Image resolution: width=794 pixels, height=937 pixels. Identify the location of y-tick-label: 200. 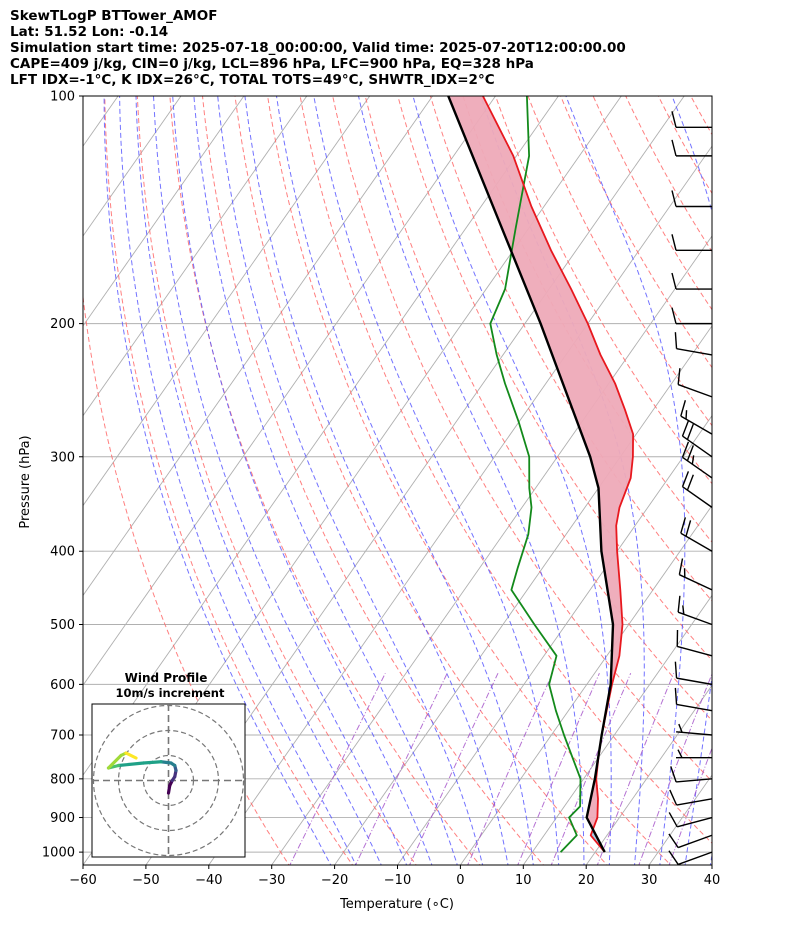
(62, 324).